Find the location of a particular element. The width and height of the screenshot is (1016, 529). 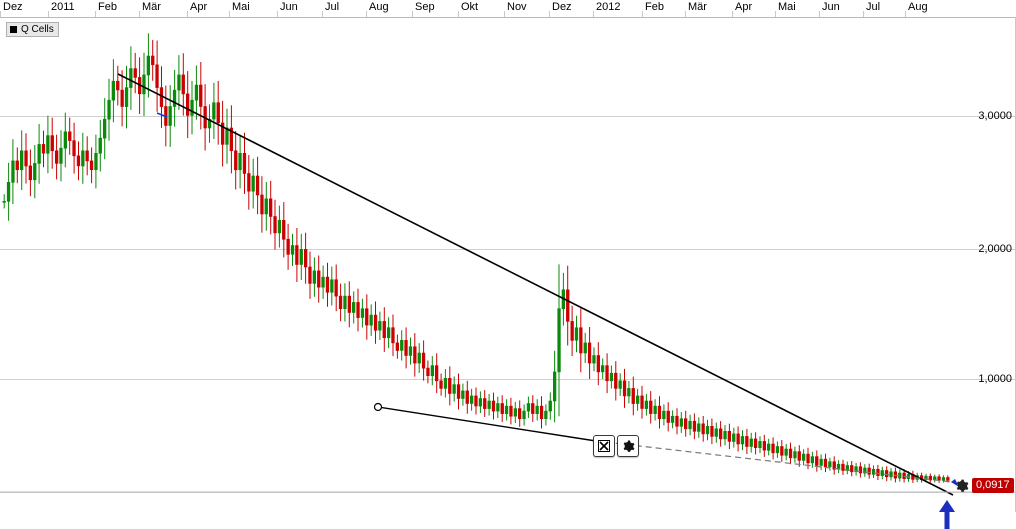

x-tick-3: Mär is located at coordinates (151, 7).